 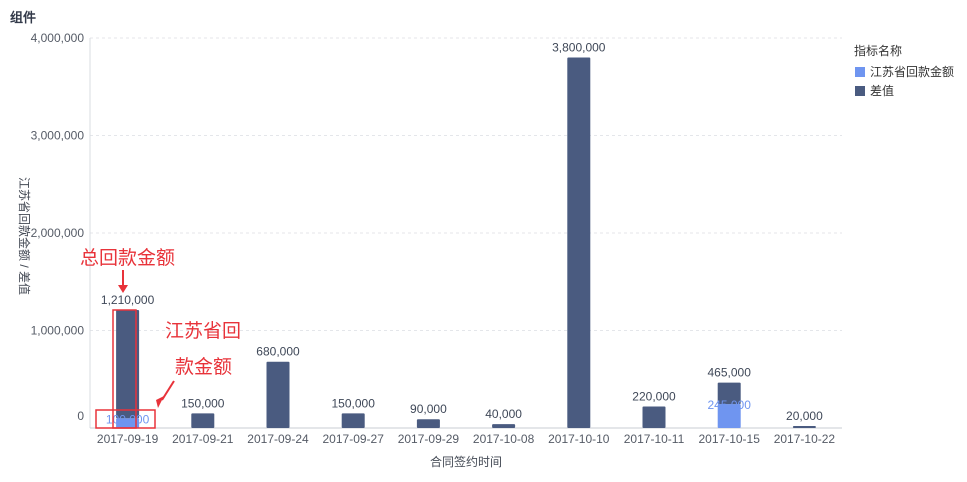 What do you see at coordinates (278, 352) in the screenshot?
I see `total-data-label: 680,000` at bounding box center [278, 352].